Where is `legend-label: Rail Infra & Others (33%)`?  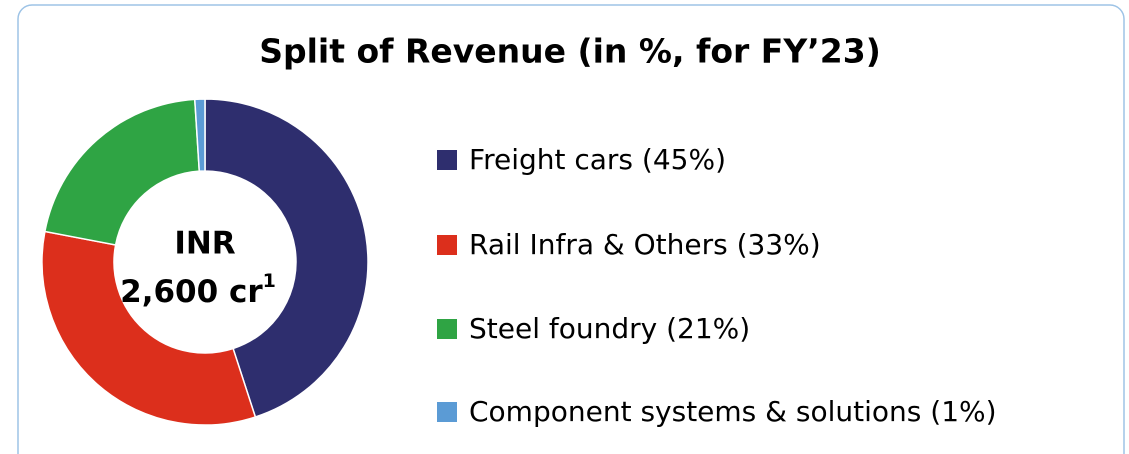
legend-label: Rail Infra & Others (33%) is located at coordinates (645, 244).